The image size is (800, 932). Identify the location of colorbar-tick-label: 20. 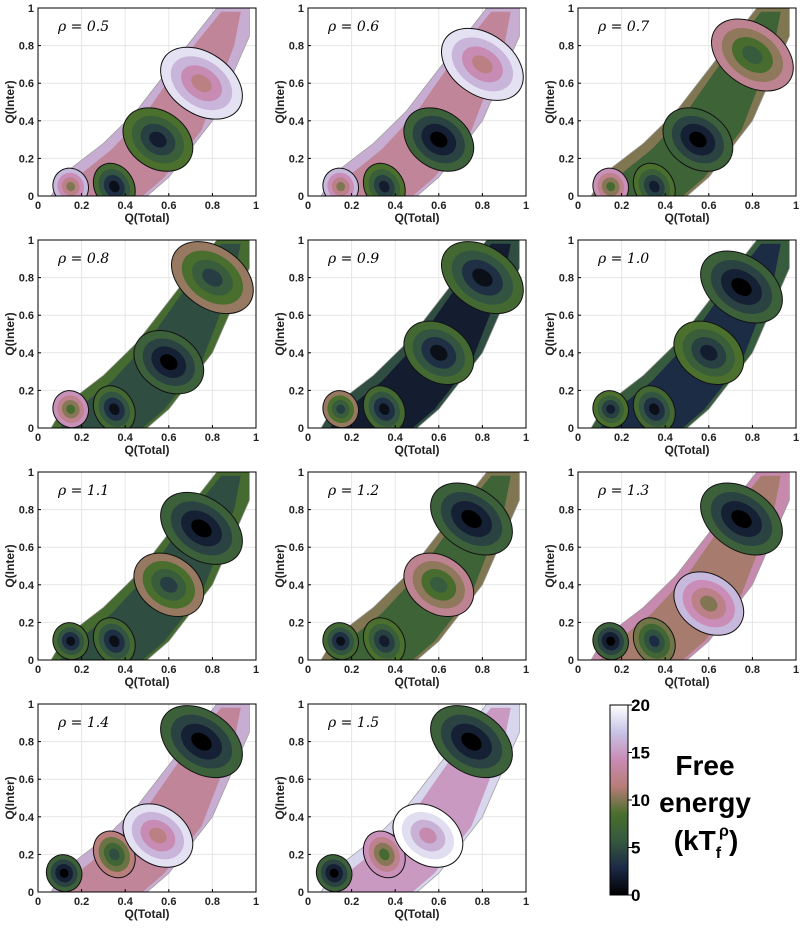
(640, 705).